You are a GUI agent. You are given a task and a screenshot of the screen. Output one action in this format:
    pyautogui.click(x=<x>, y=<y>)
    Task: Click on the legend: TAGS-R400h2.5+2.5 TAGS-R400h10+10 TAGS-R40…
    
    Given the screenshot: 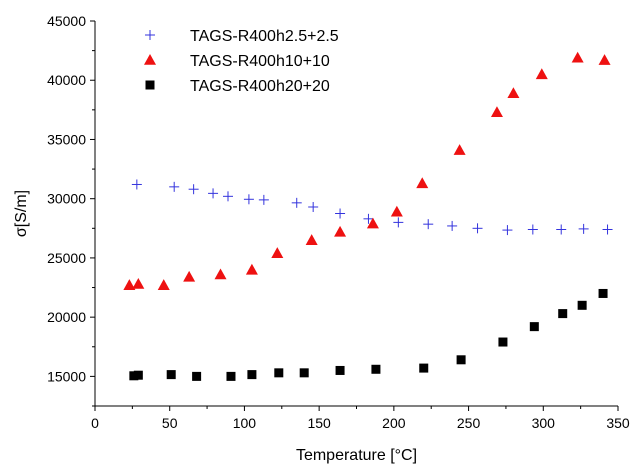 What is the action you would take?
    pyautogui.click(x=241, y=61)
    